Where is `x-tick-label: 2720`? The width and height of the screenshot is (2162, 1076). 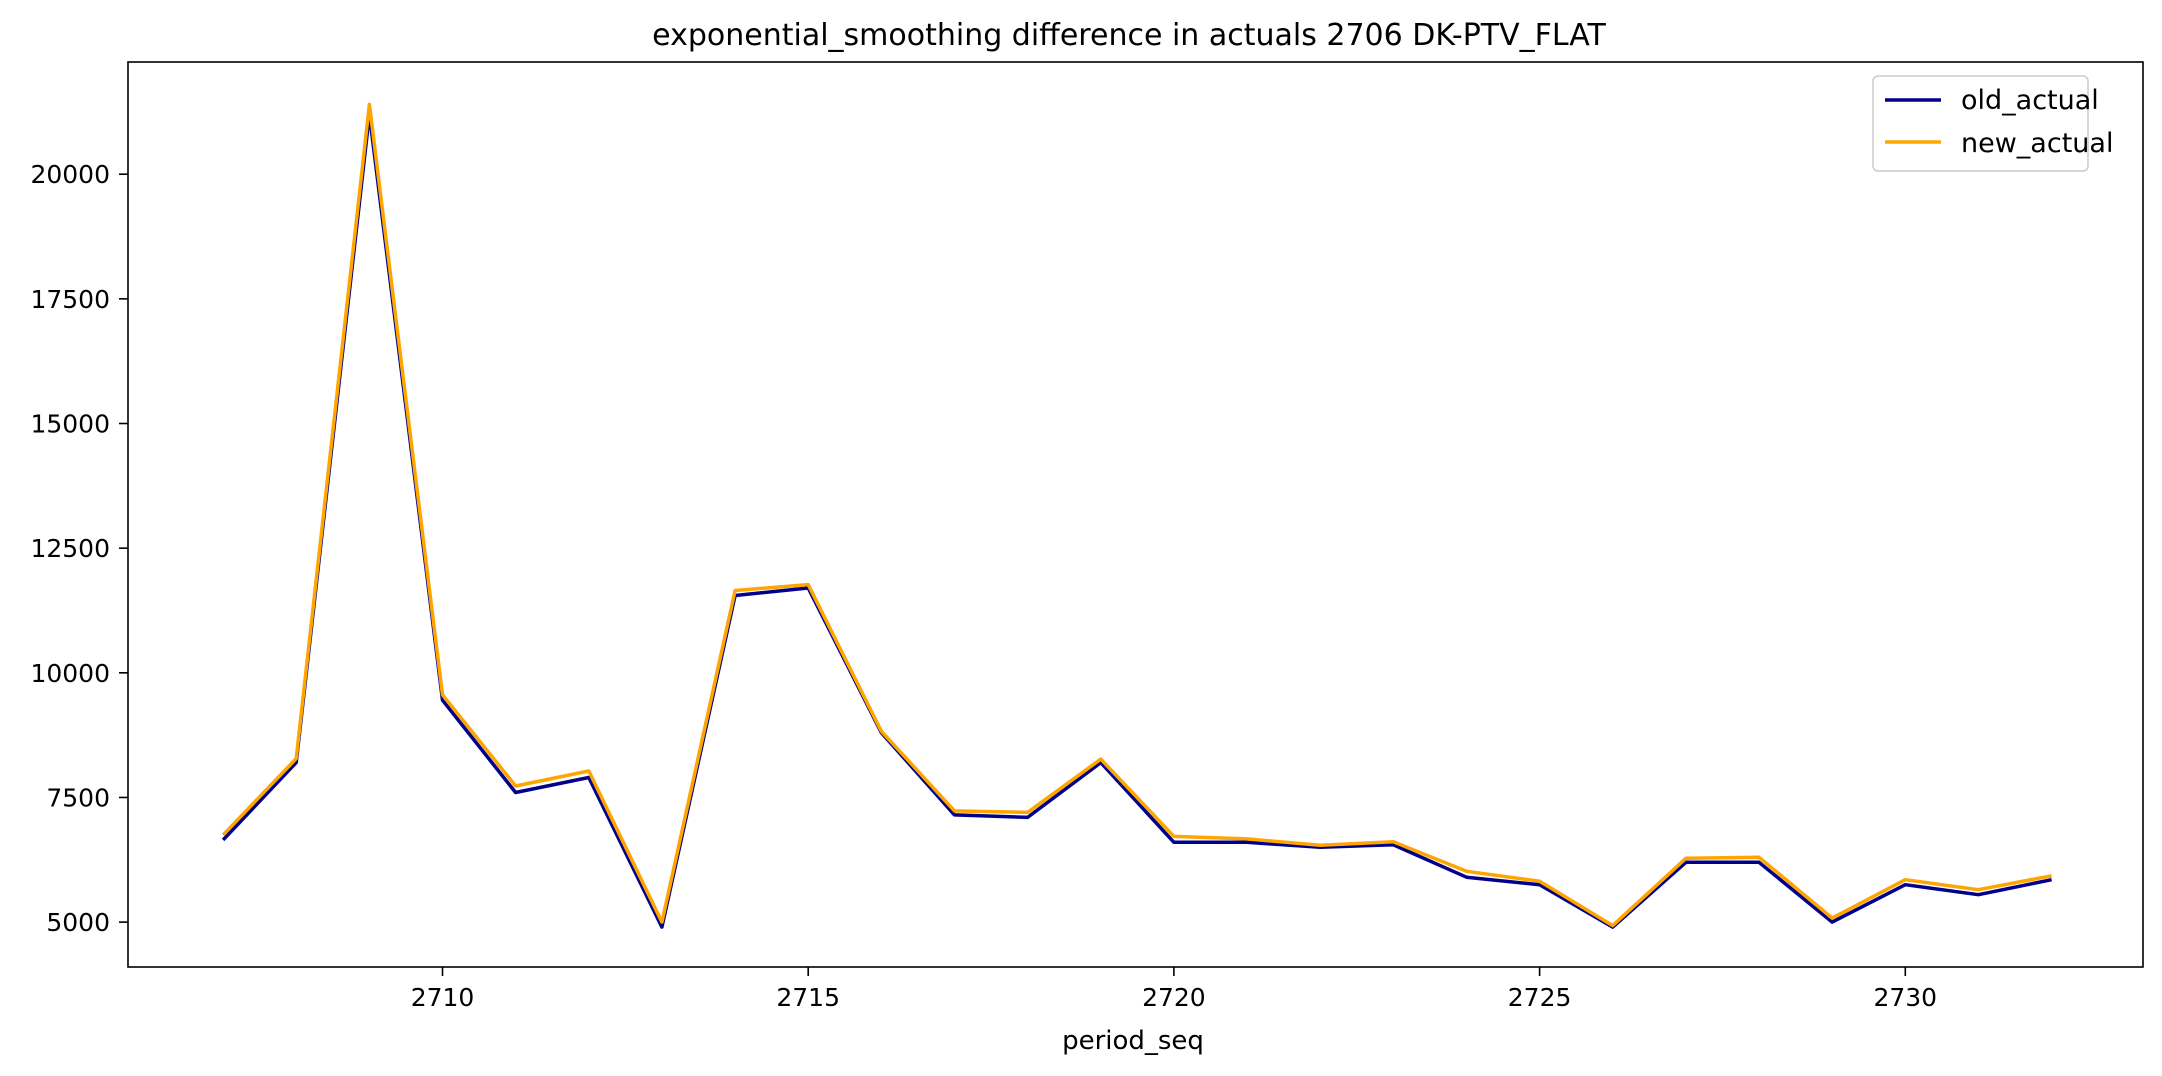
x-tick-label: 2720 is located at coordinates (1174, 997).